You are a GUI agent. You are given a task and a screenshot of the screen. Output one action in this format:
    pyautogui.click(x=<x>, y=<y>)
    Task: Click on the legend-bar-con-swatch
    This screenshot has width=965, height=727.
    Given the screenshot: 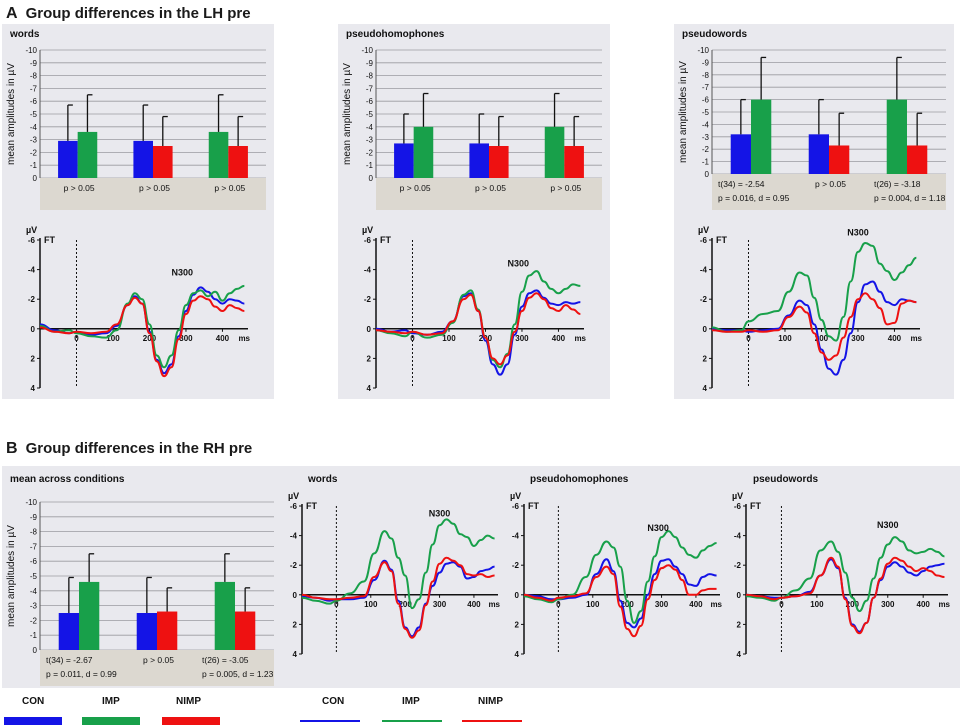 What is the action you would take?
    pyautogui.click(x=33, y=721)
    